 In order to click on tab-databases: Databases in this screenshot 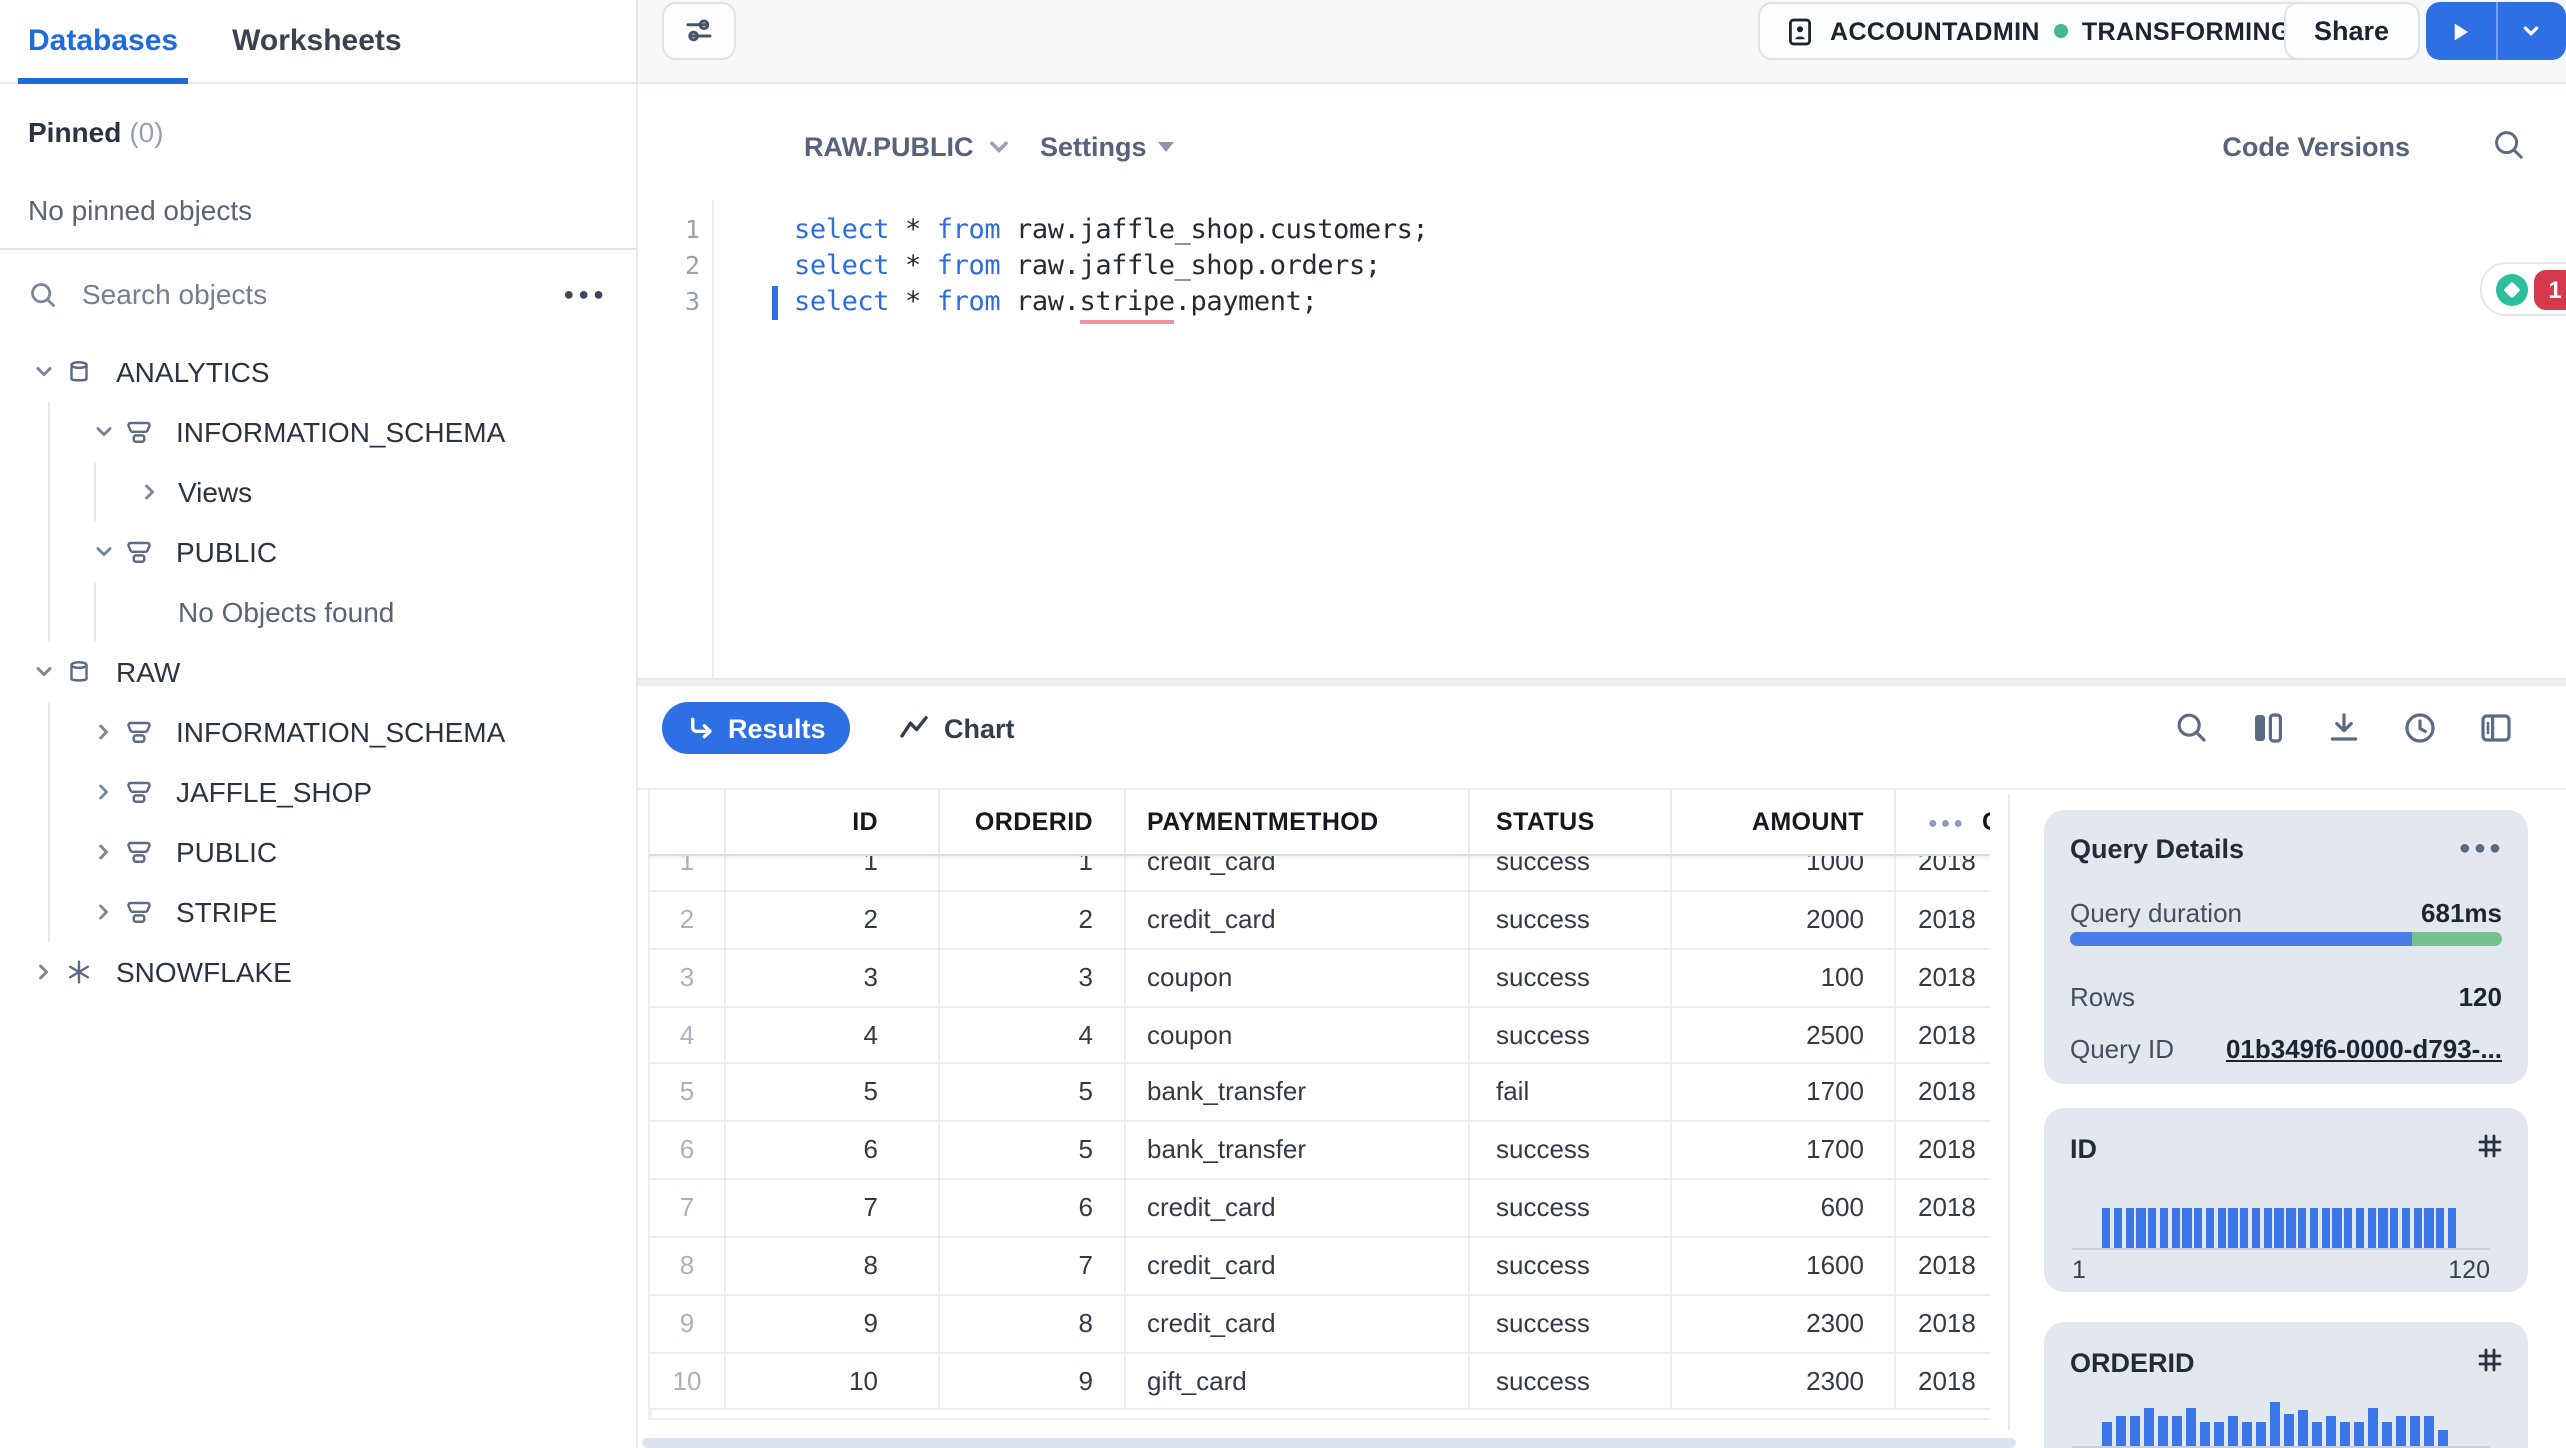, I will do `click(103, 41)`.